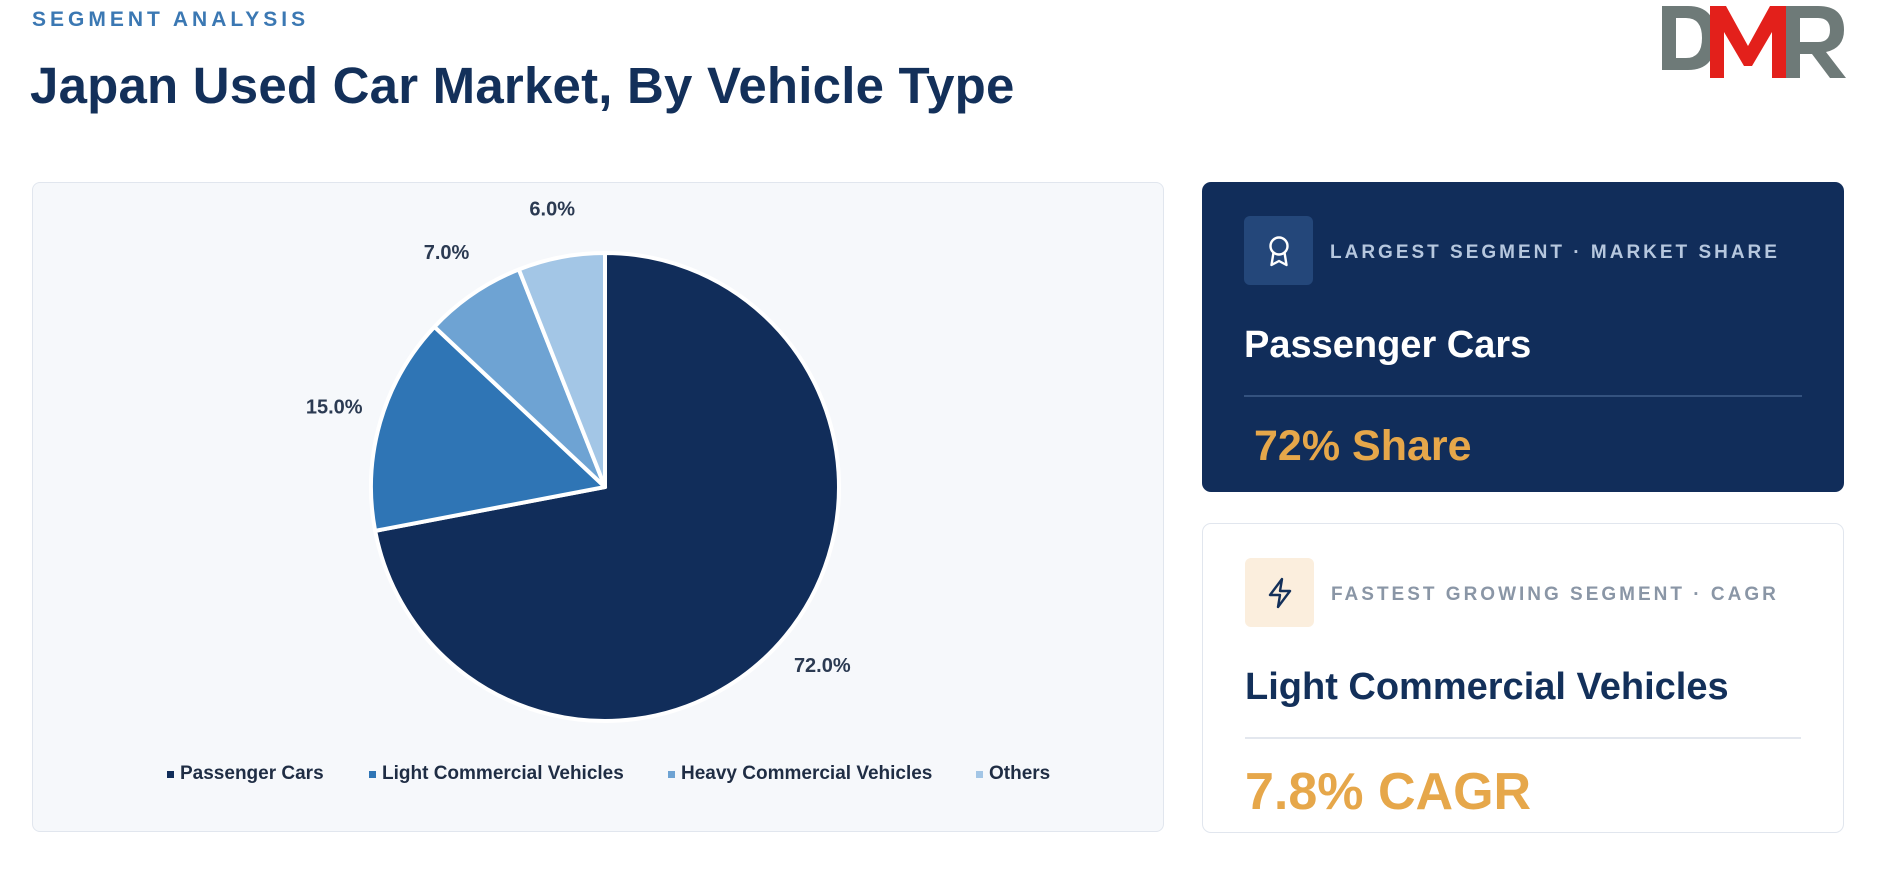  Describe the element at coordinates (807, 773) in the screenshot. I see `legend-label: Heavy Commercial Vehicles` at that location.